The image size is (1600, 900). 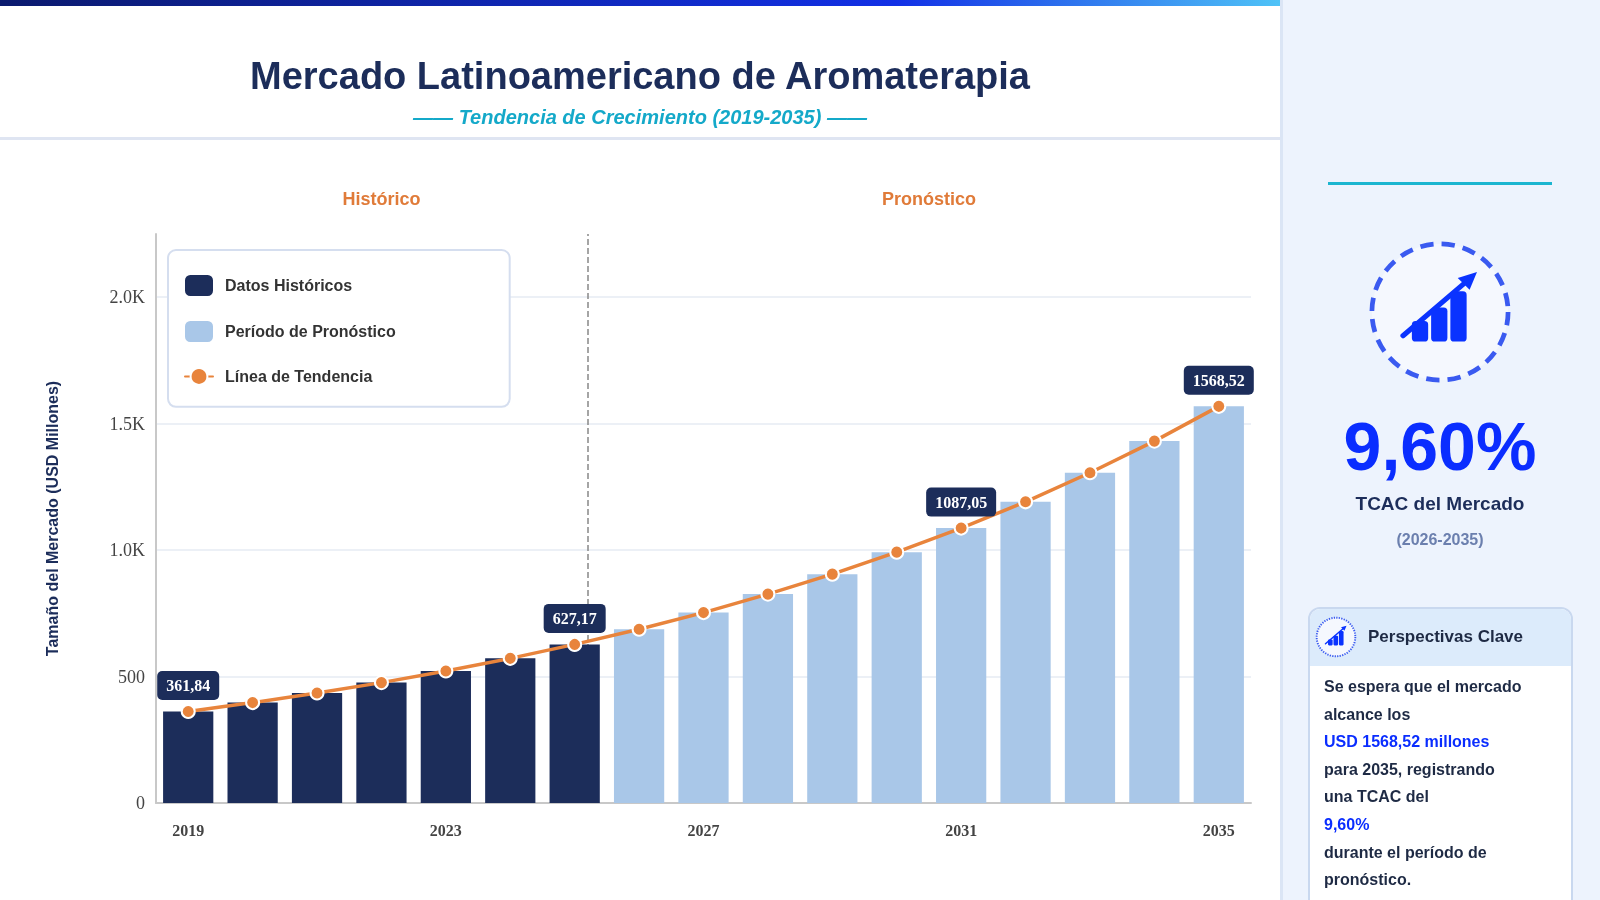 What do you see at coordinates (1440, 539) in the screenshot?
I see `text: (2026-2035)` at bounding box center [1440, 539].